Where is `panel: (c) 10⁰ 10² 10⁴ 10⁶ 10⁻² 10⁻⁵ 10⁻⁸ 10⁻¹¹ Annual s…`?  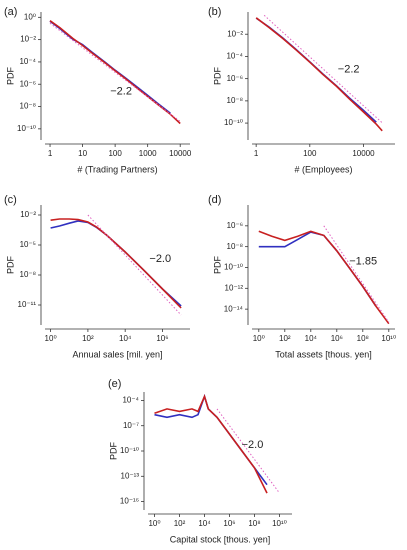 panel: (c) 10⁰ 10² 10⁴ 10⁶ 10⁻² 10⁻⁵ 10⁻⁸ 10⁻¹¹ Annual s… is located at coordinates (97, 276).